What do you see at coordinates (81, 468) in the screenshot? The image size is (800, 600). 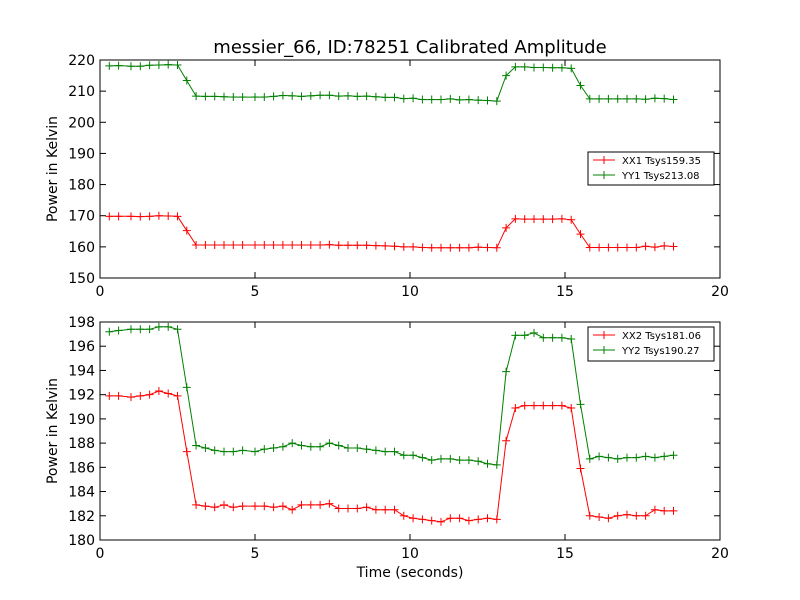 I see `y-tick-label: 186` at bounding box center [81, 468].